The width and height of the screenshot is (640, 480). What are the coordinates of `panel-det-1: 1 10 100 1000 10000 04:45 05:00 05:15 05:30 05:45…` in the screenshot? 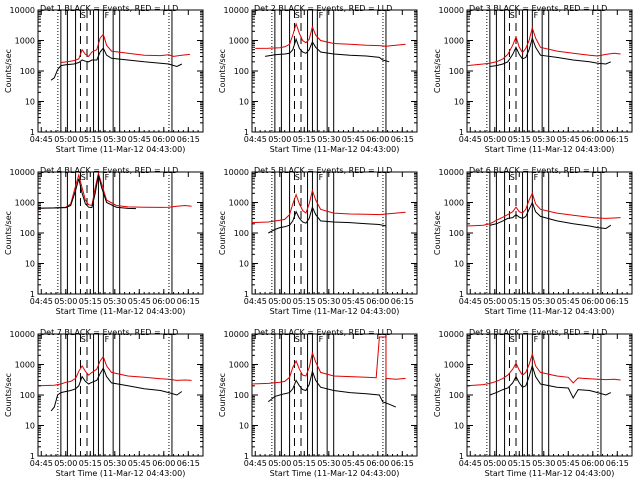 It's located at (104, 79).